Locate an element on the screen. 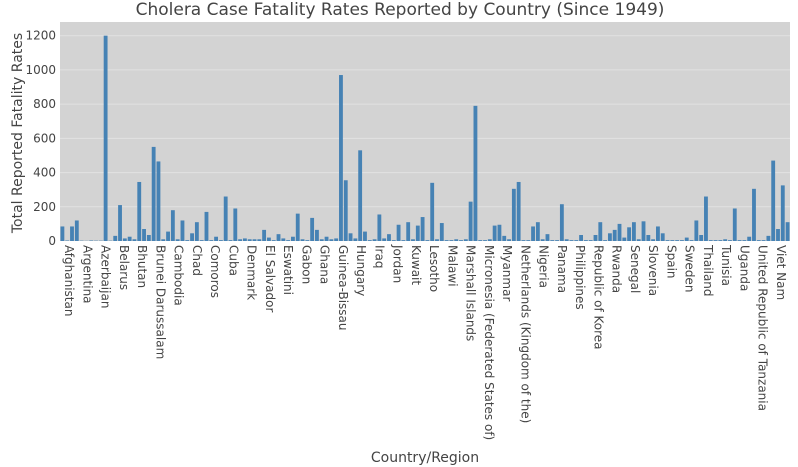 Image resolution: width=798 pixels, height=467 pixels. x-tick-label: Senegal is located at coordinates (635, 269).